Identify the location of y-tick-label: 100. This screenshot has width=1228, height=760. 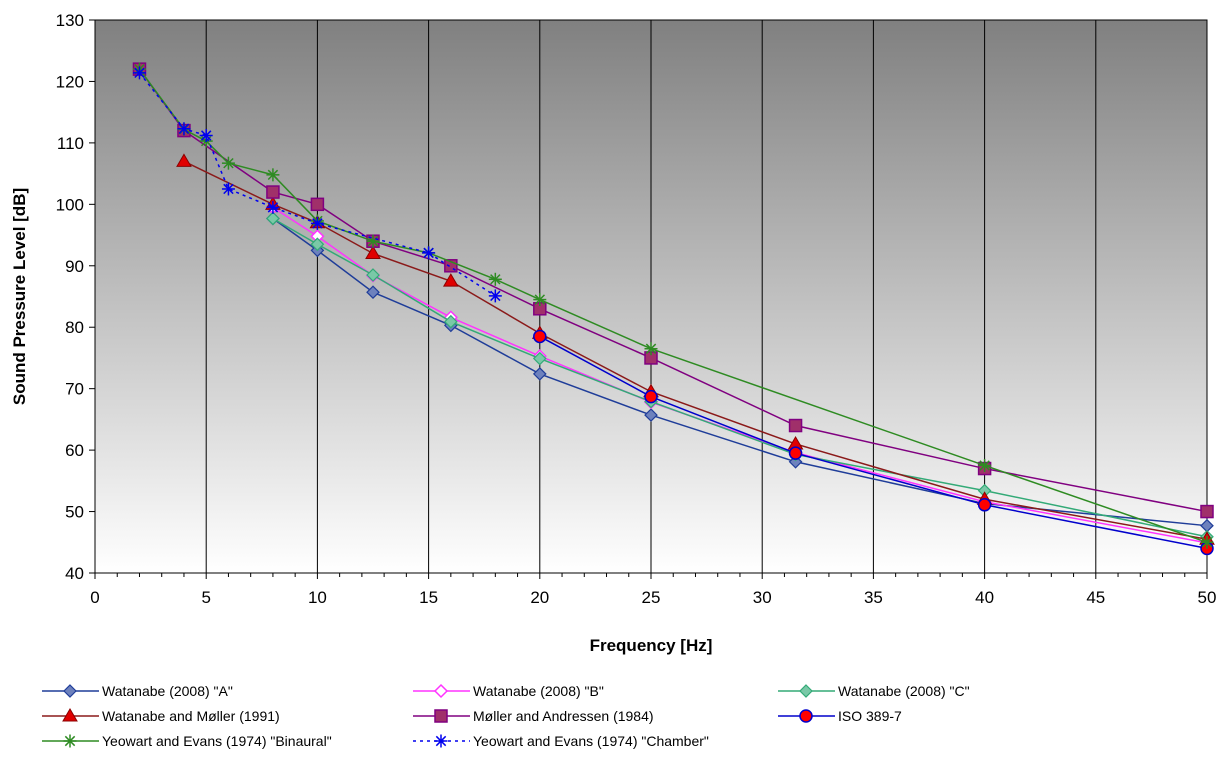
(70, 204).